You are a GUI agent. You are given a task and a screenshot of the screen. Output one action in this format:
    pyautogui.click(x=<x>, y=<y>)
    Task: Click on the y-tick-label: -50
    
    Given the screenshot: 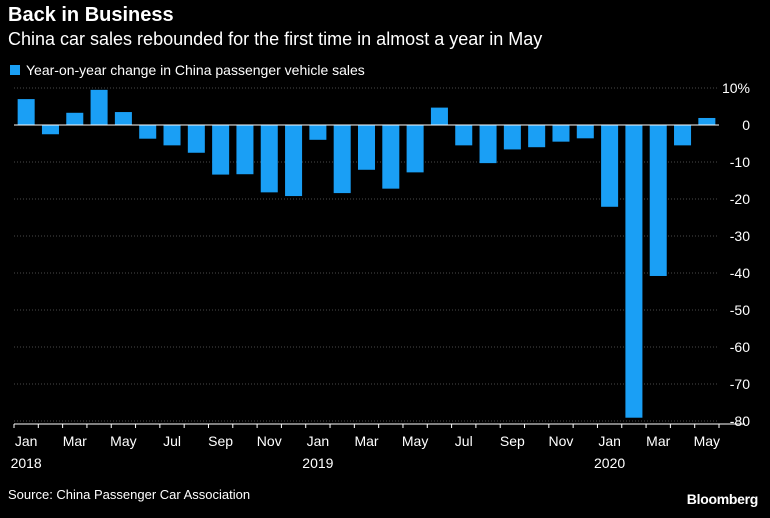 What is the action you would take?
    pyautogui.click(x=740, y=310)
    